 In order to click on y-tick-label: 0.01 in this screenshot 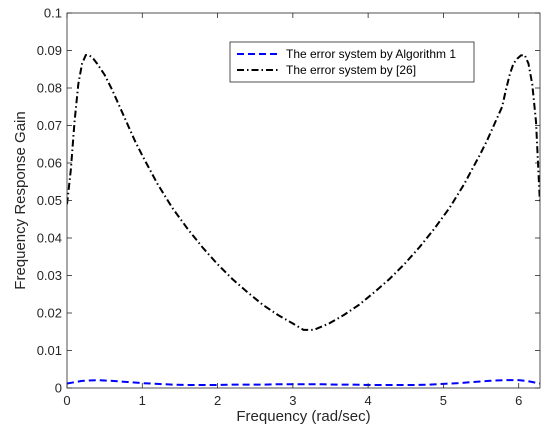, I will do `click(49, 350)`.